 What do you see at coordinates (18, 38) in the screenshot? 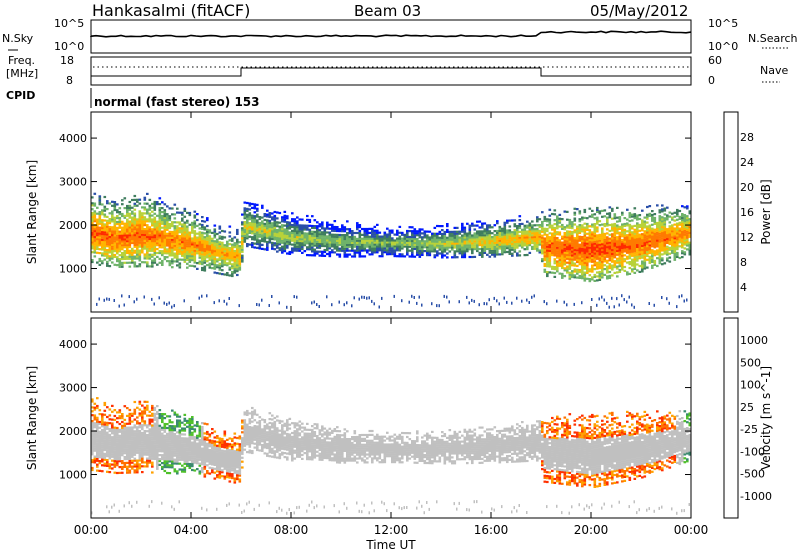
I see `noise-left-label: N.Sky` at bounding box center [18, 38].